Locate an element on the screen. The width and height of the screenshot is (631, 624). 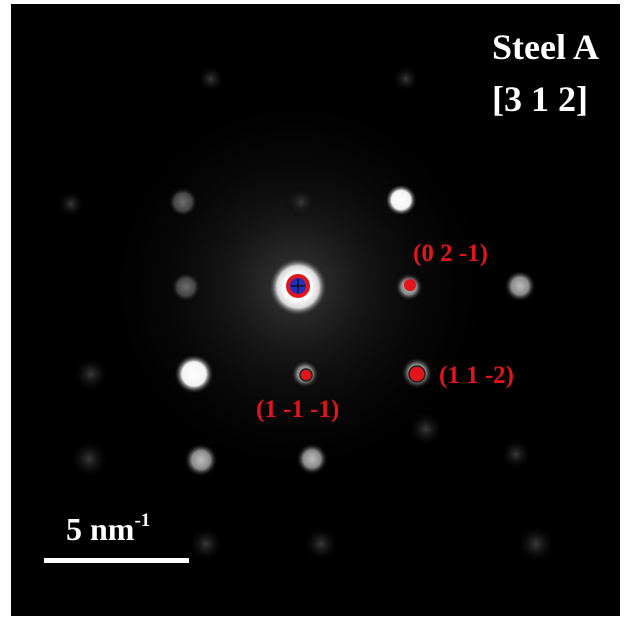
zone-axis-label: [3 1 2] is located at coordinates (540, 99).